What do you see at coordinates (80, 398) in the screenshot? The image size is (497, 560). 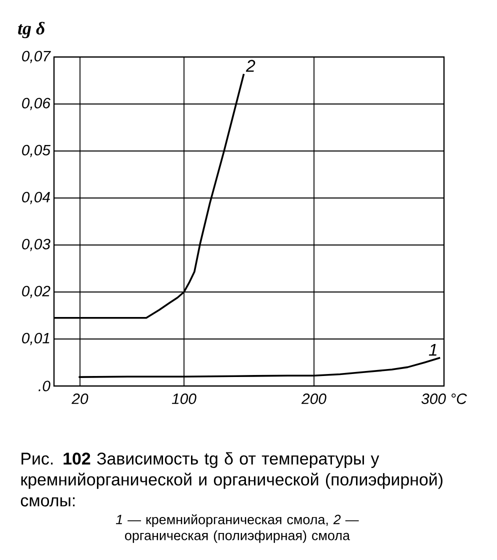 I see `x-tick-label: 20` at bounding box center [80, 398].